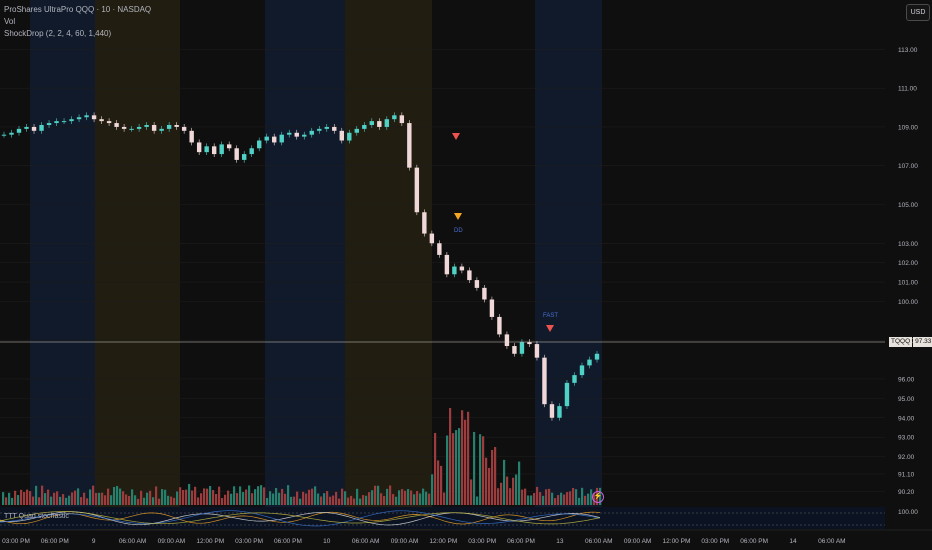 This screenshot has height=550, width=932. What do you see at coordinates (908, 166) in the screenshot?
I see `price-tick-label: 107.00` at bounding box center [908, 166].